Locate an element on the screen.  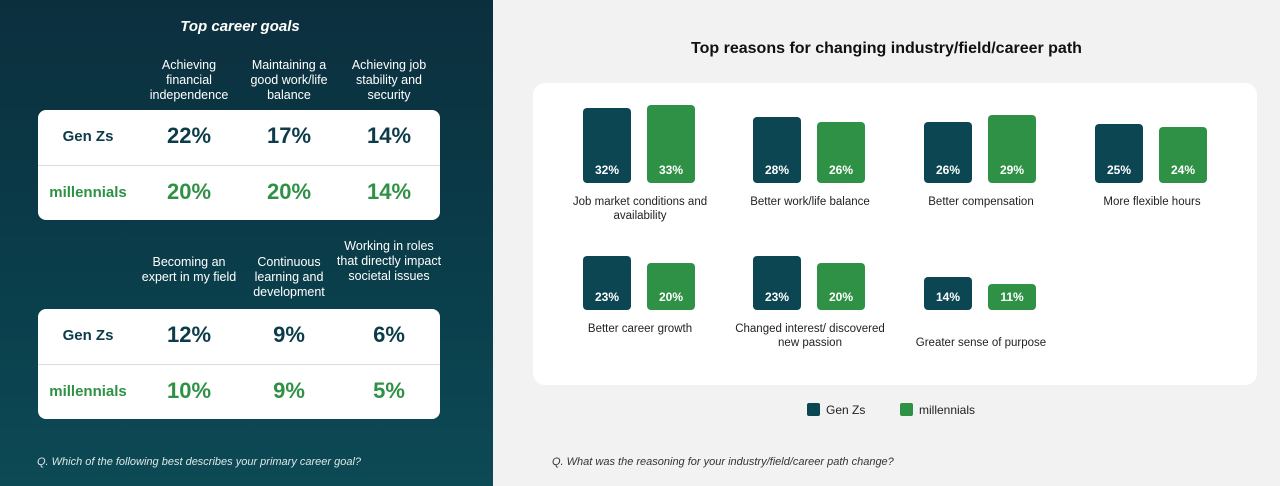
legend-item-millennials: millennials is located at coordinates (937, 410).